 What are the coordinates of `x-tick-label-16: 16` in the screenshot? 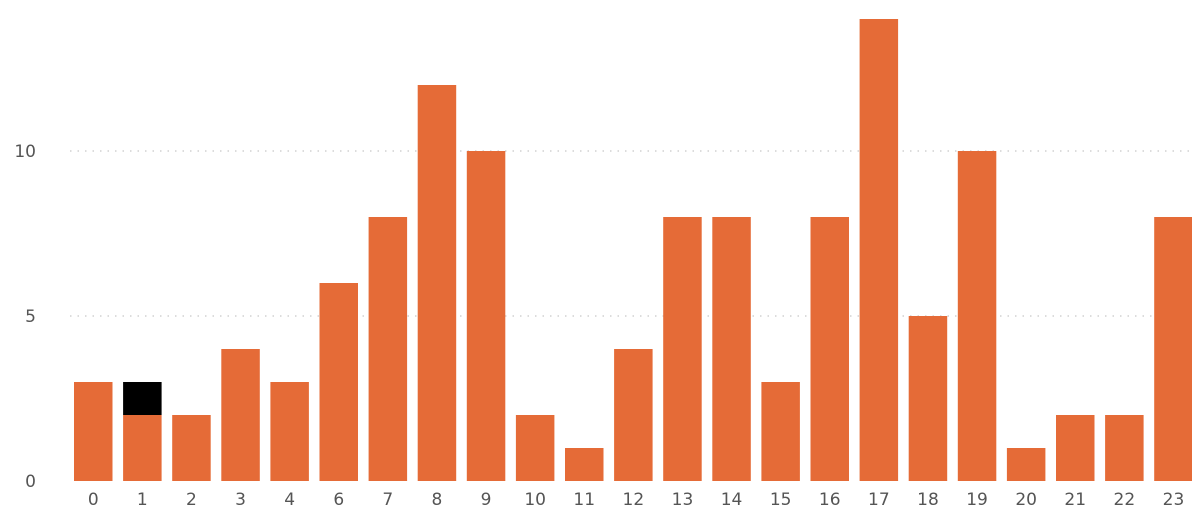 It's located at (830, 500).